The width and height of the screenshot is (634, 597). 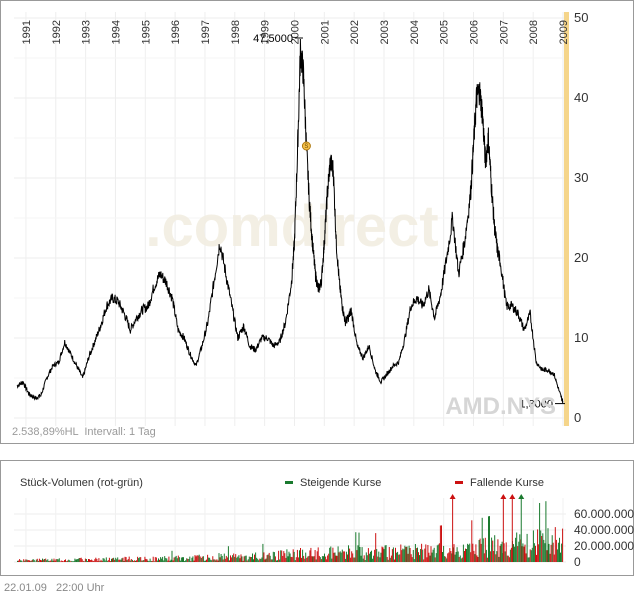 I want to click on footer-timestamp: 22.01.09 22:00 Uhr, so click(x=54, y=588).